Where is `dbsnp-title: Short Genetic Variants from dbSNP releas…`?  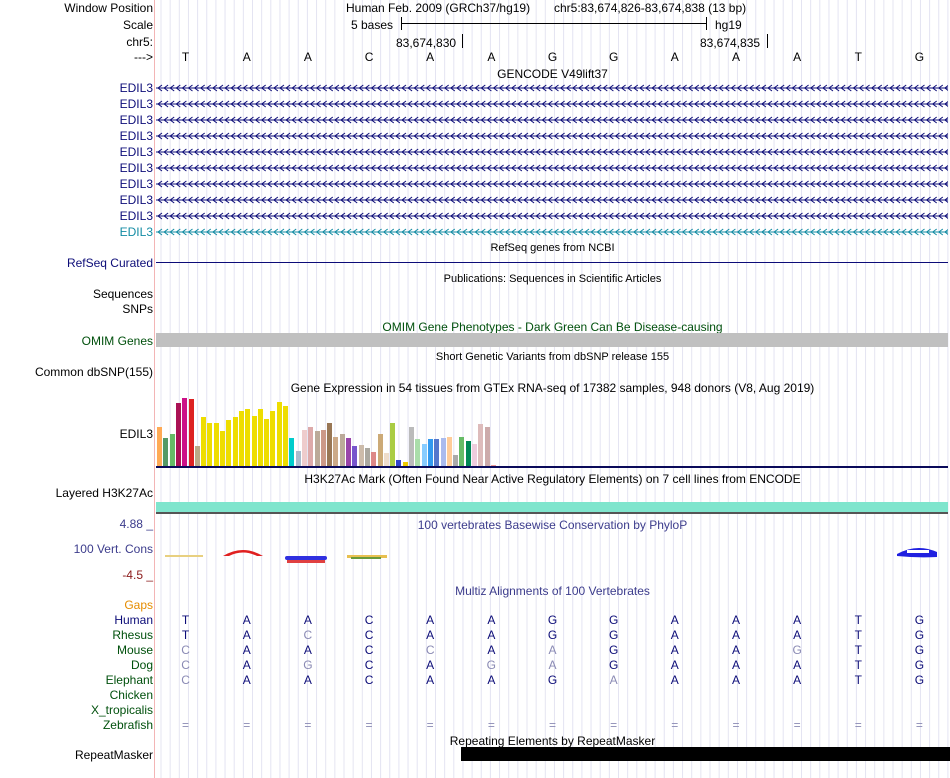 dbsnp-title: Short Genetic Variants from dbSNP releas… is located at coordinates (552, 357).